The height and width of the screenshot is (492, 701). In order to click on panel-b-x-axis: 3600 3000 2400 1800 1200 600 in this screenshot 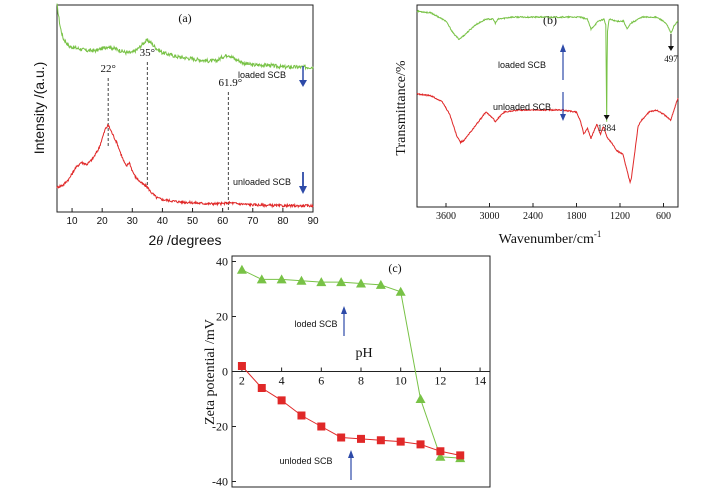, I will do `click(553, 212)`.